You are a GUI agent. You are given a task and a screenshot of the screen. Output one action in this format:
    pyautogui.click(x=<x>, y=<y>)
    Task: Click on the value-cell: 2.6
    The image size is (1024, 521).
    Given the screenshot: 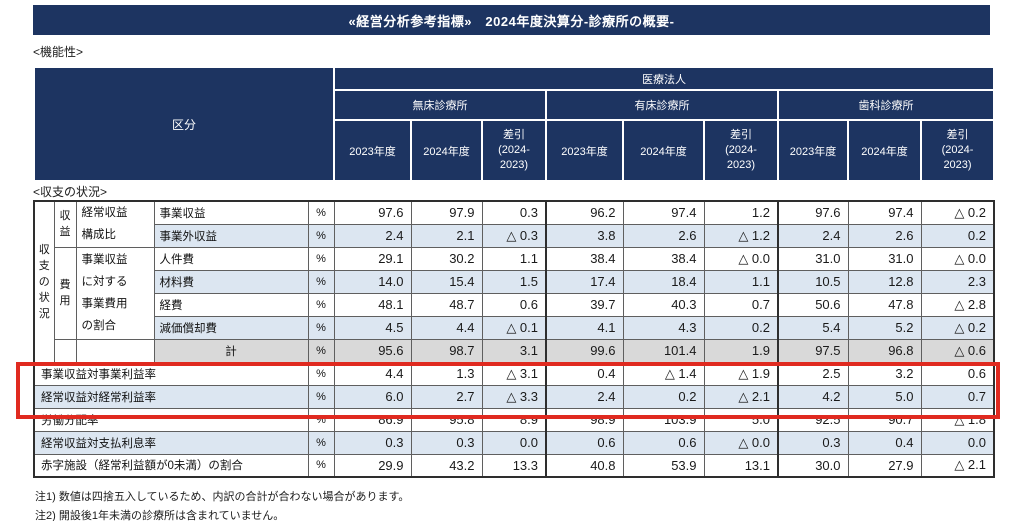 What is the action you would take?
    pyautogui.click(x=663, y=235)
    